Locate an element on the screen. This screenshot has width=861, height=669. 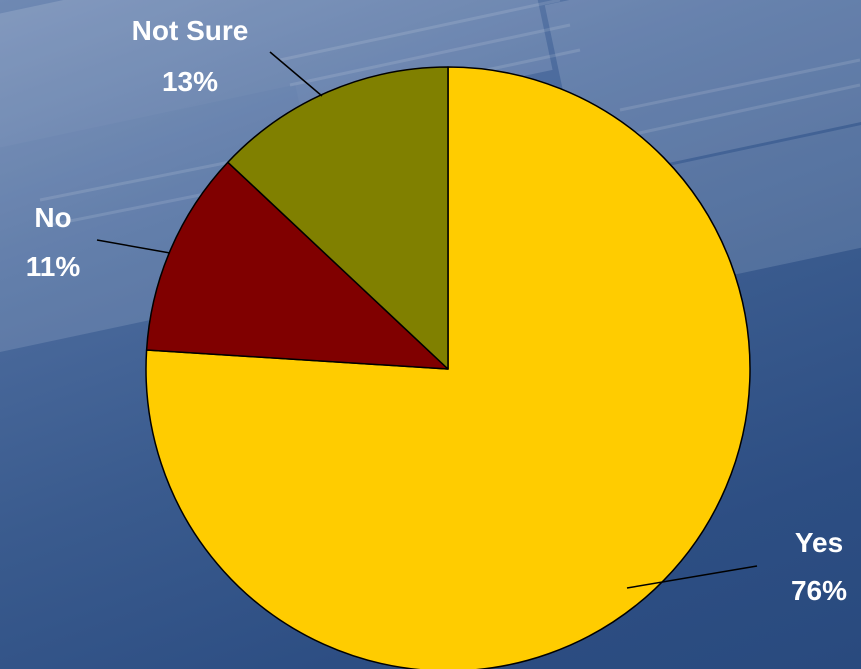
slice-value-label-no: 11% is located at coordinates (53, 266).